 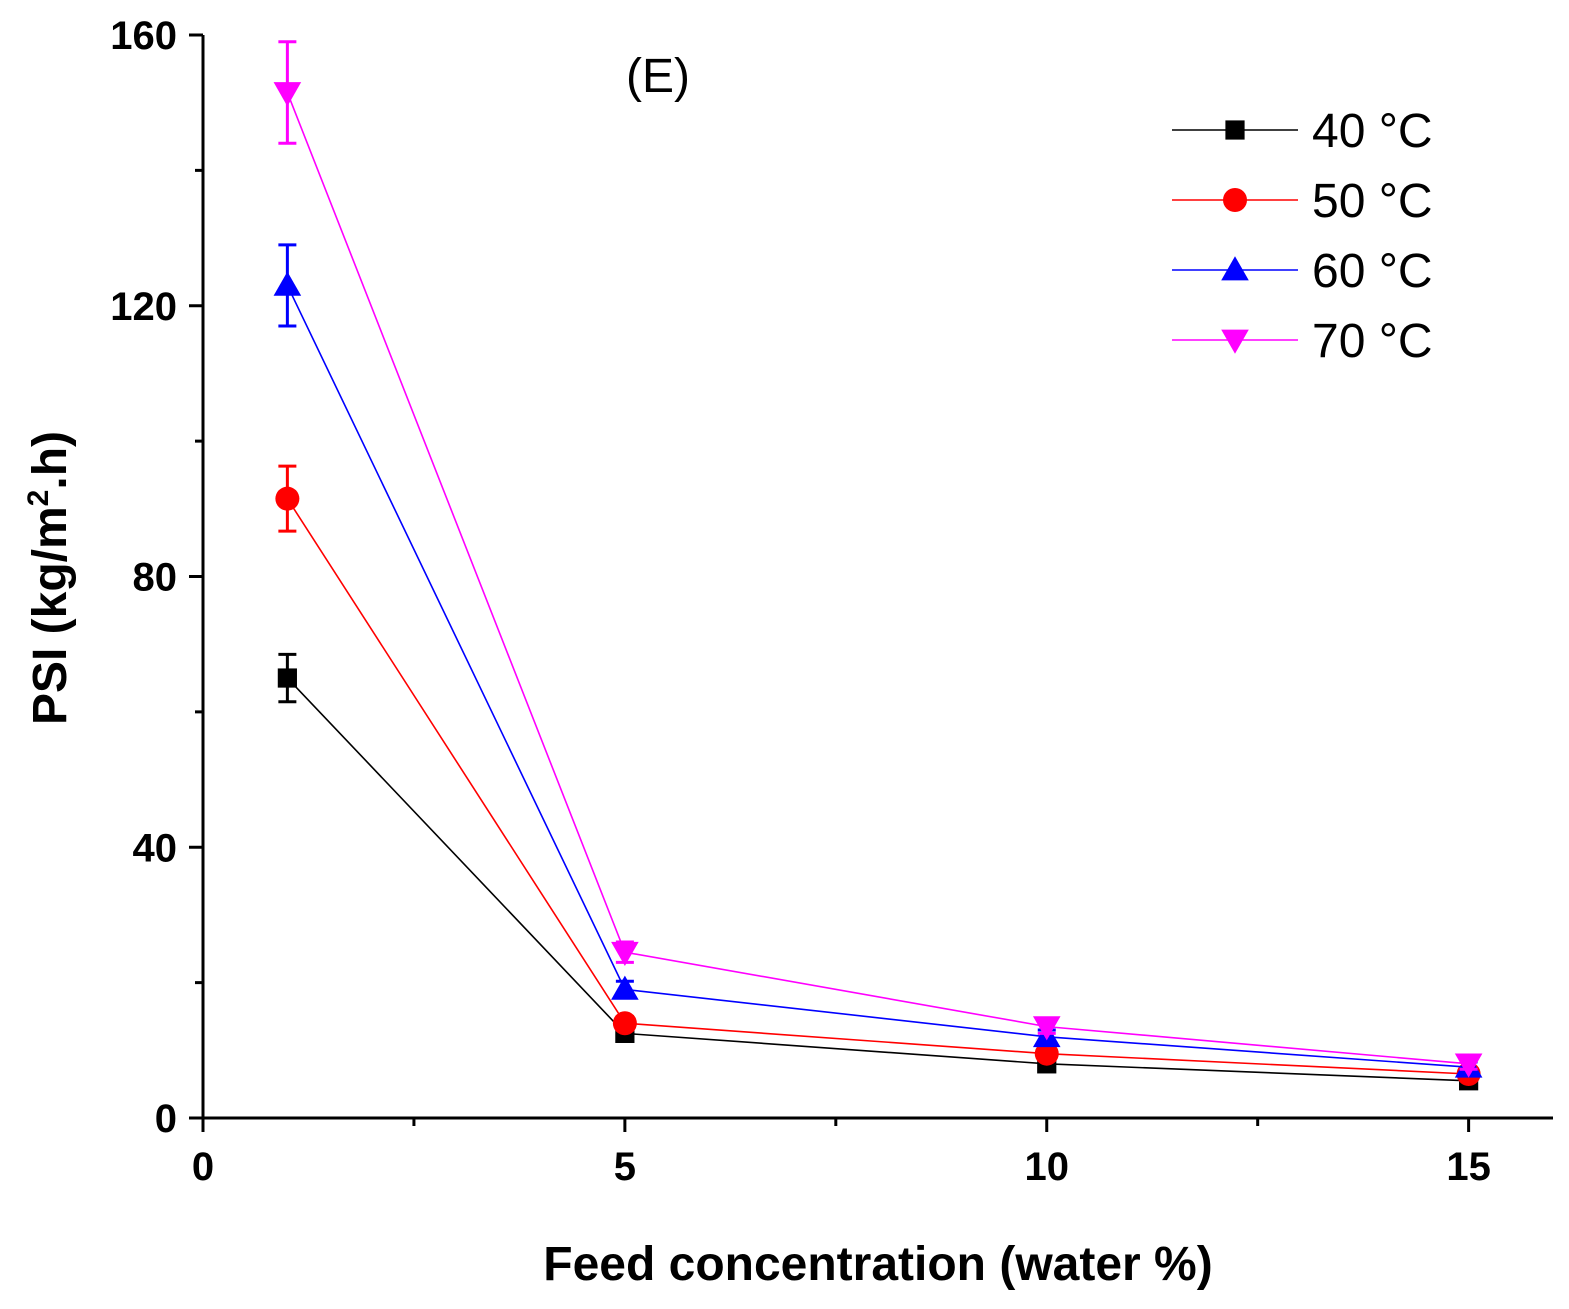 What do you see at coordinates (1372, 201) in the screenshot?
I see `legend-label: 50 °C` at bounding box center [1372, 201].